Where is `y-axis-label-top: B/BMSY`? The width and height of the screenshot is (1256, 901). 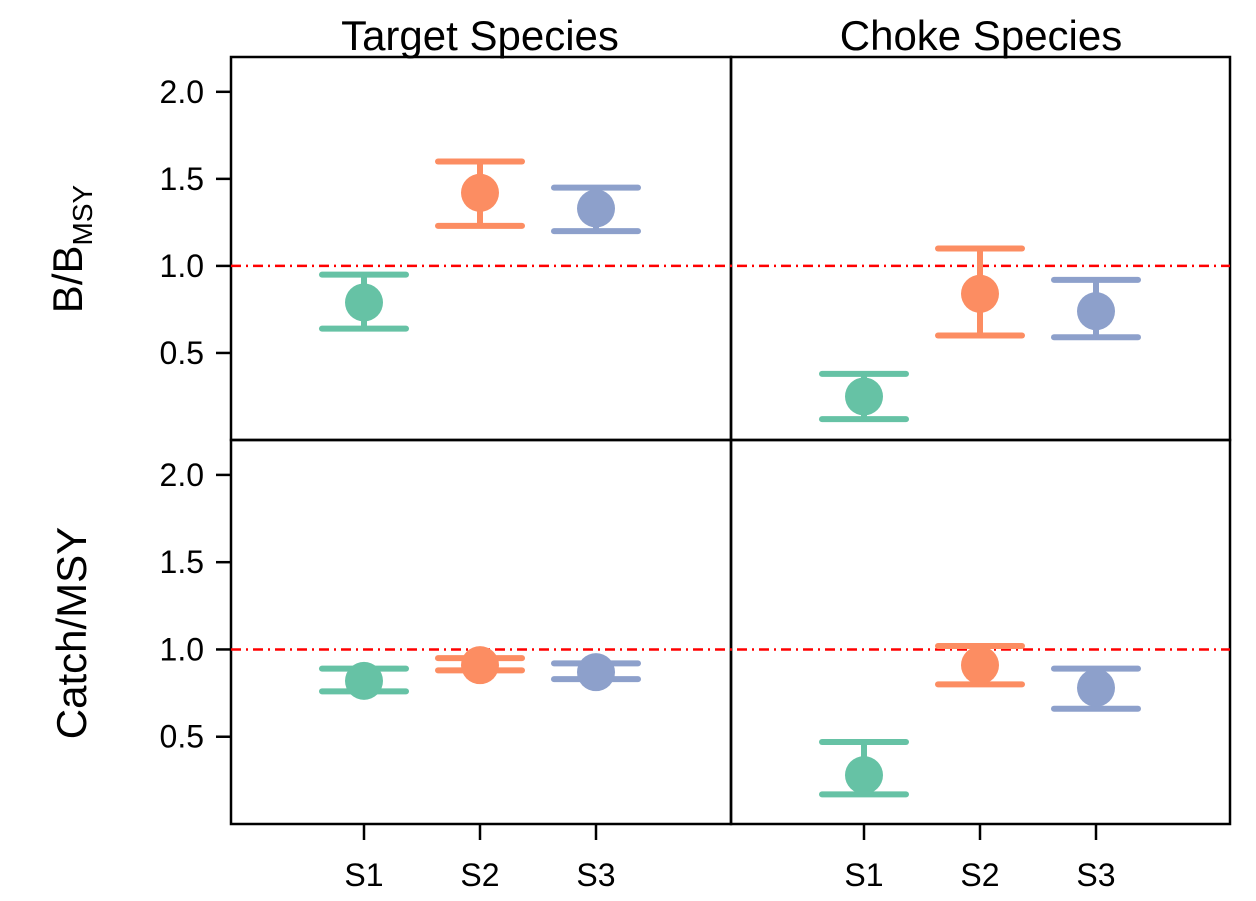
y-axis-label-top: B/BMSY is located at coordinates (71, 248).